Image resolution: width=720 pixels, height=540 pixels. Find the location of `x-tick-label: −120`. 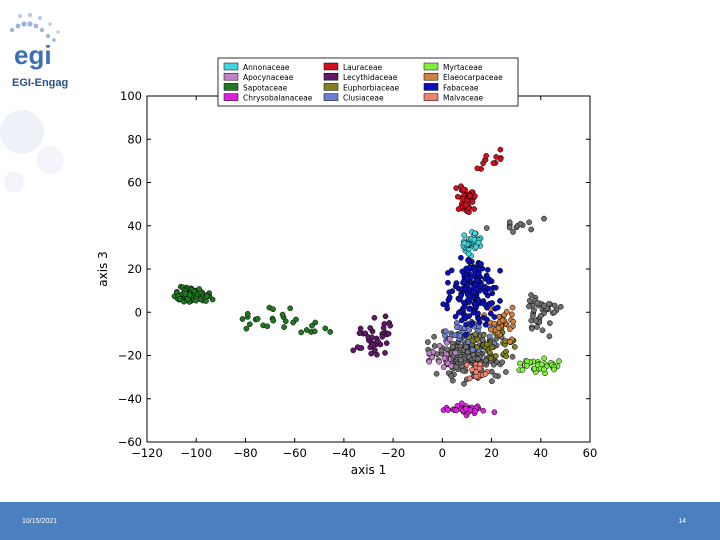

x-tick-label: −120 is located at coordinates (147, 453).